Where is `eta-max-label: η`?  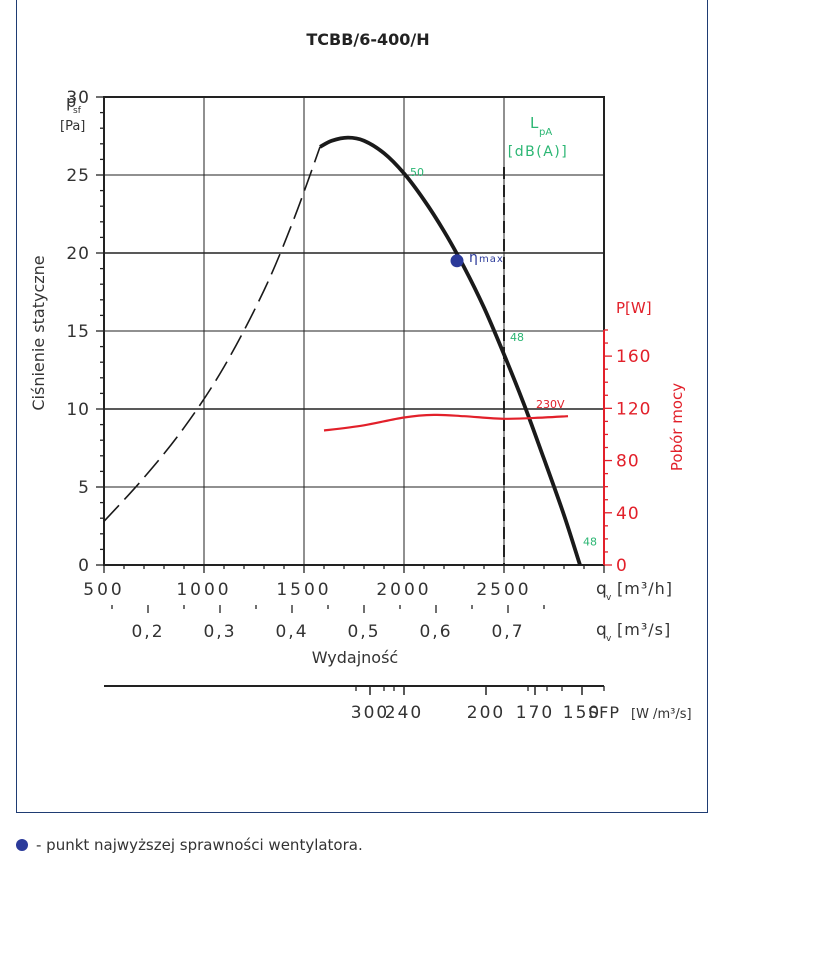
eta-max-label: η is located at coordinates (473, 258).